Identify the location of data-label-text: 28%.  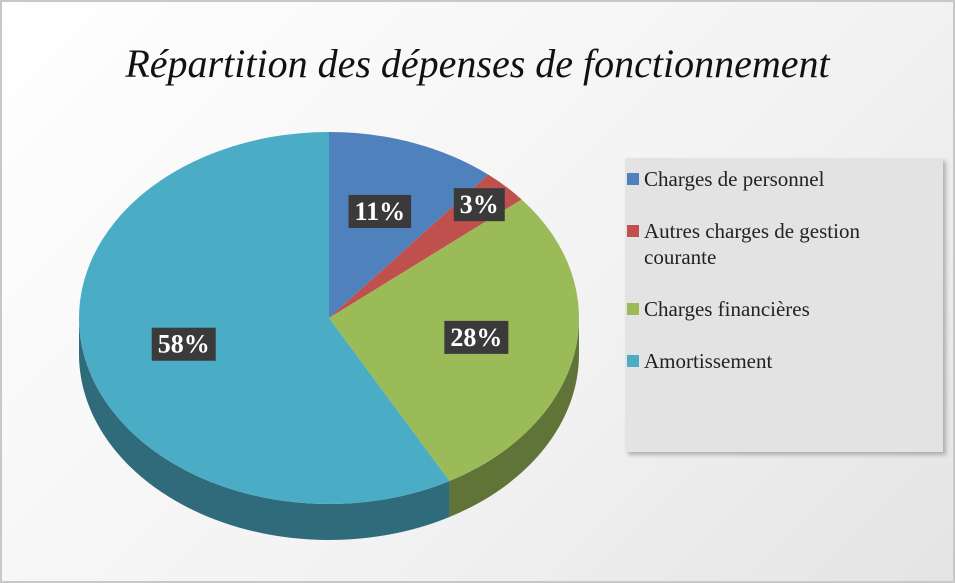
(476, 337).